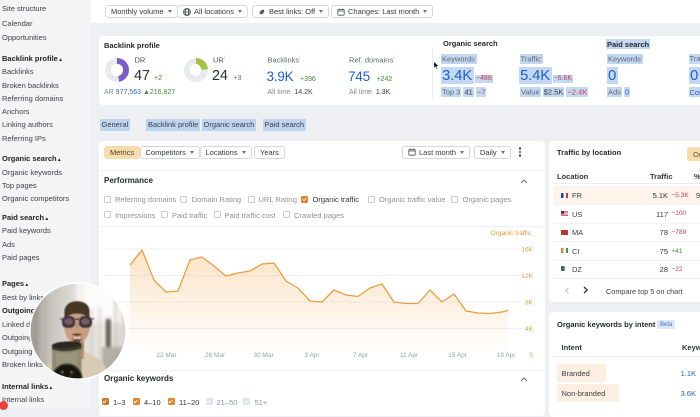  I want to click on svg-text: 7 Apr, so click(361, 355).